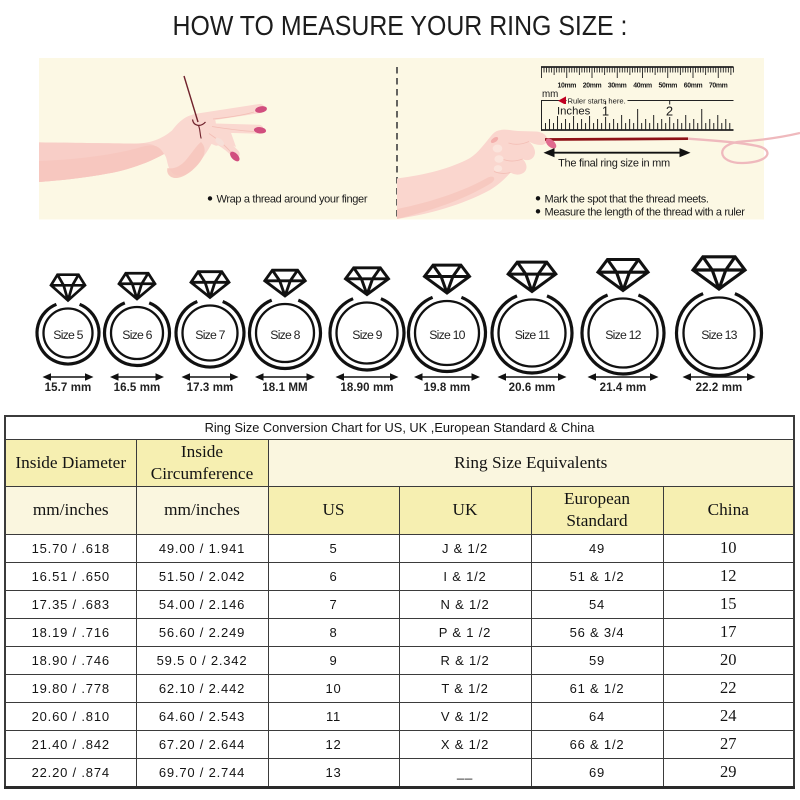 The image size is (800, 800). I want to click on svg-text: 18.90 mm, so click(366, 388).